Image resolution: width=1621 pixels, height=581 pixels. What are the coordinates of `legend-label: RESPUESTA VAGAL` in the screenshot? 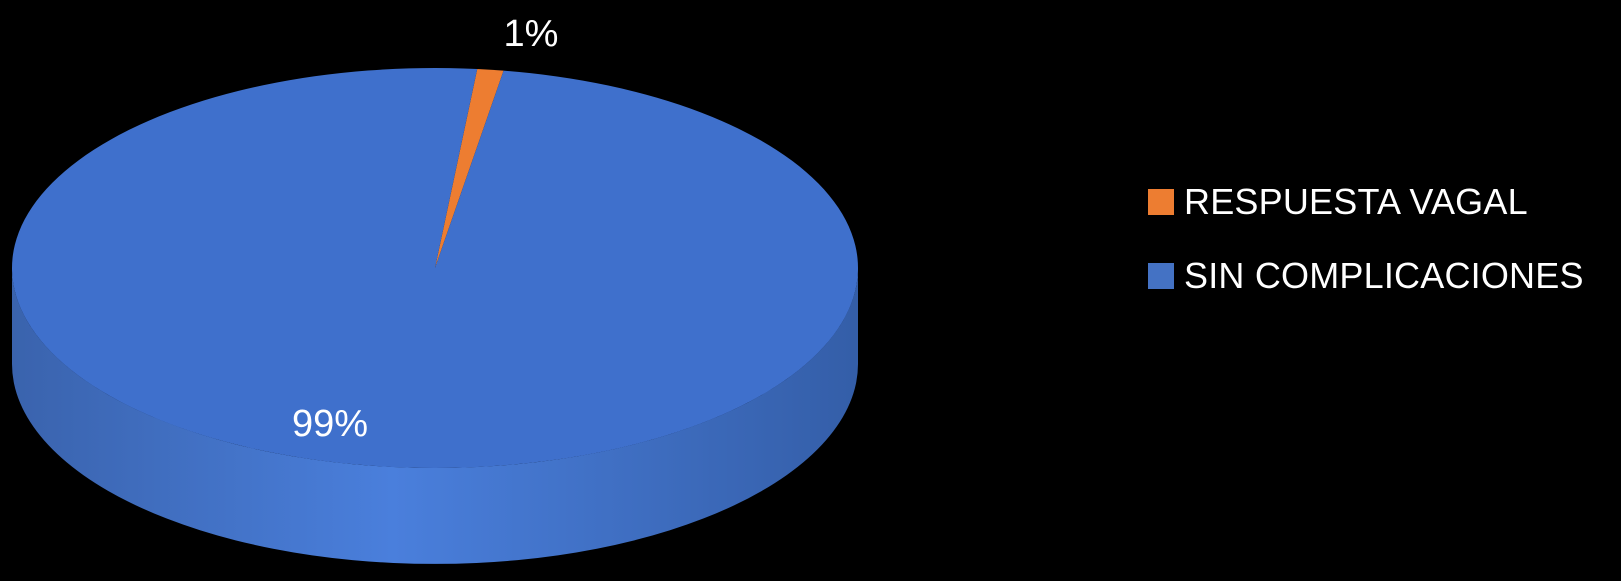 It's located at (1356, 201).